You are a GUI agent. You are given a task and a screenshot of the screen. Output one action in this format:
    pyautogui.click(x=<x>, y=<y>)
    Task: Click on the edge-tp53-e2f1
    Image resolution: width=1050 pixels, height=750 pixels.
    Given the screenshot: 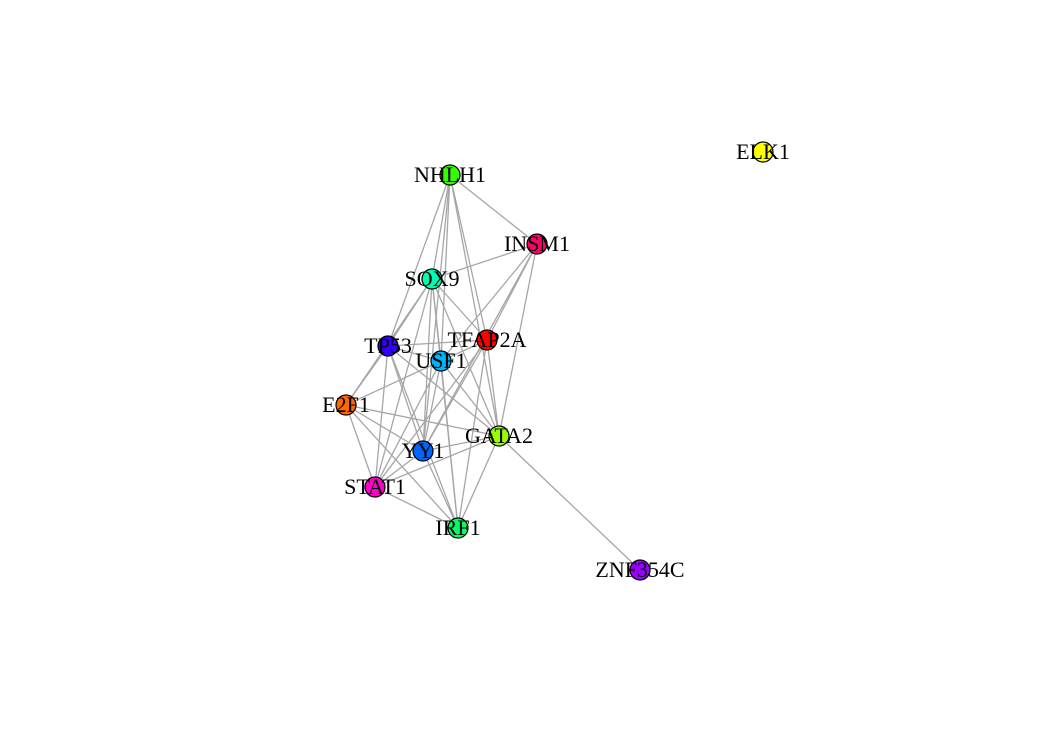 What is the action you would take?
    pyautogui.click(x=367, y=375)
    